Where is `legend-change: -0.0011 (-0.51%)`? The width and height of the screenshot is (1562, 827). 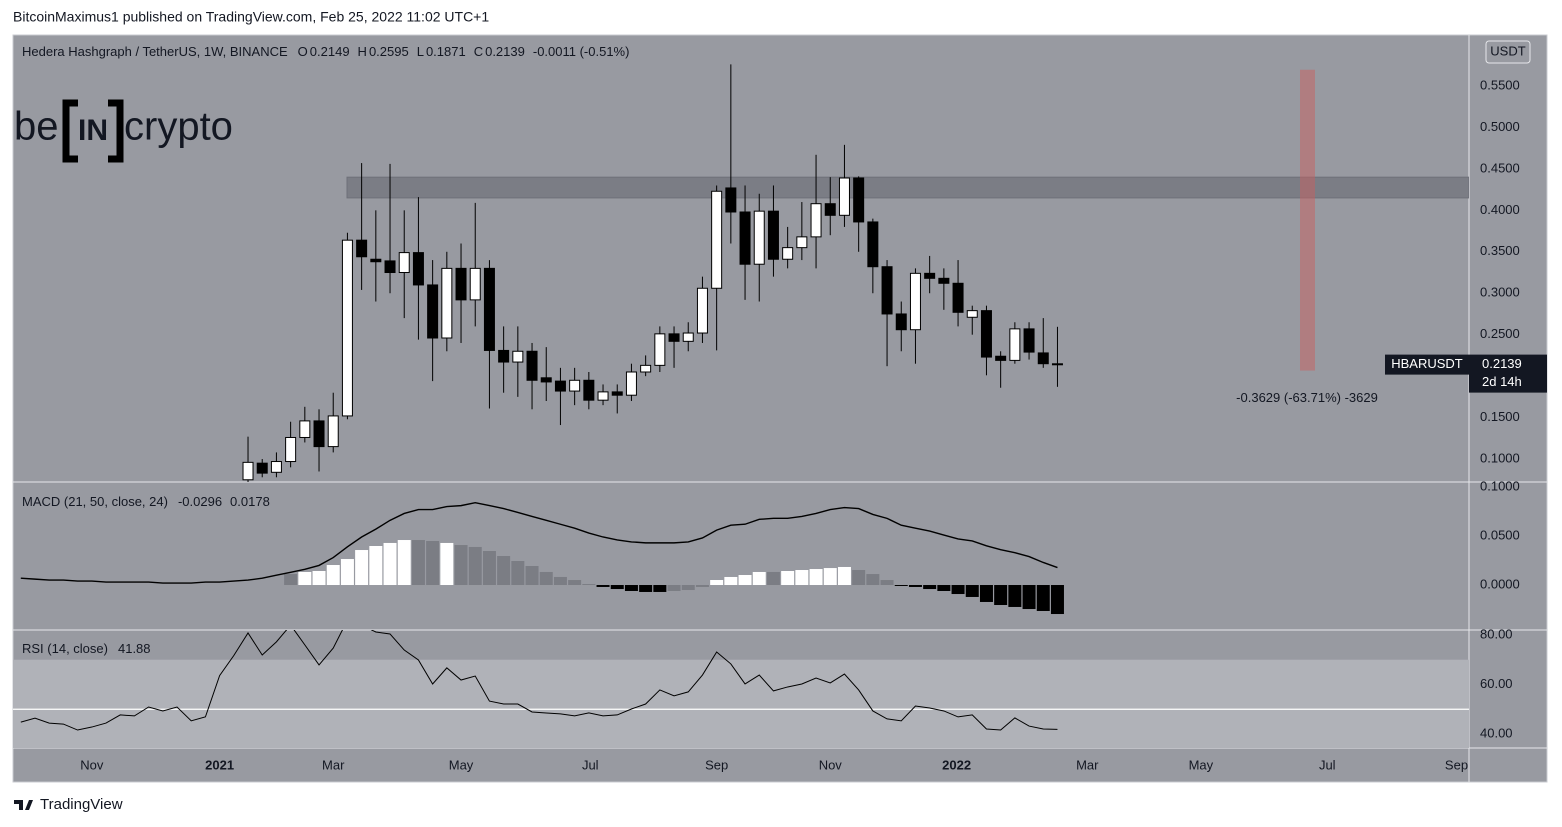
legend-change: -0.0011 (-0.51%) is located at coordinates (581, 51).